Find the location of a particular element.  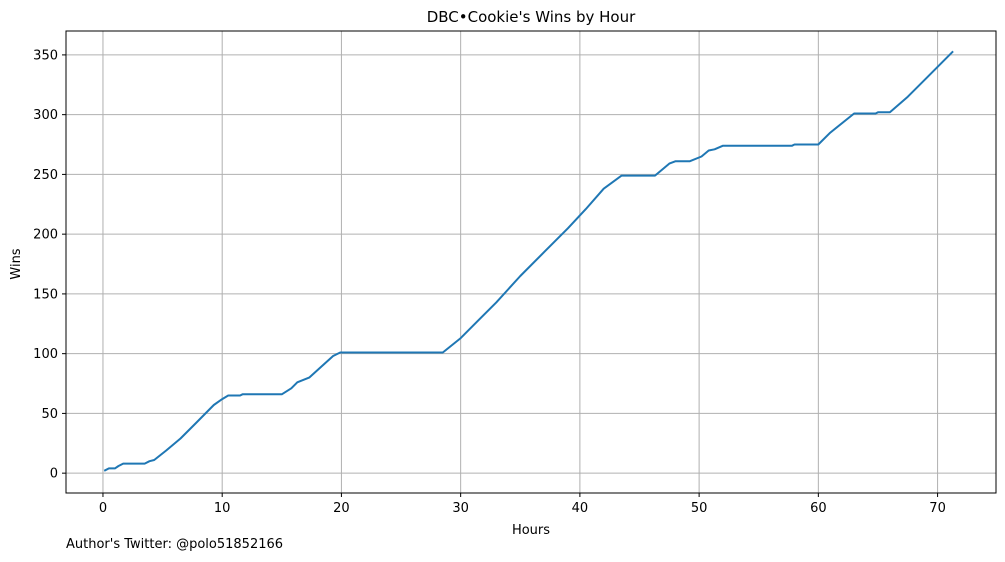

x-tick-label: 30 is located at coordinates (460, 508).